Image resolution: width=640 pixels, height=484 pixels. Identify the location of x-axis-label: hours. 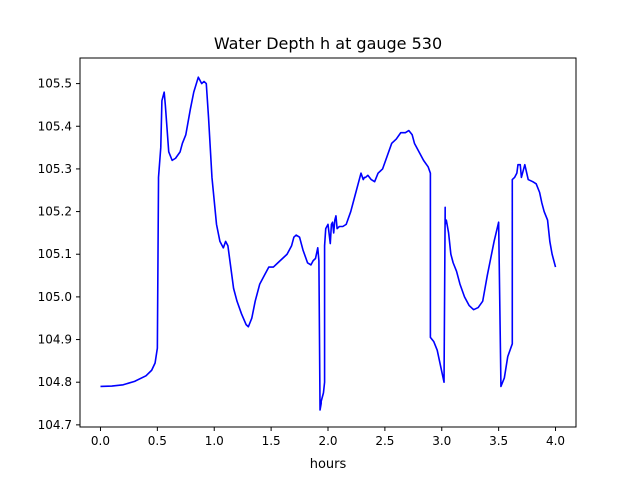
(328, 464).